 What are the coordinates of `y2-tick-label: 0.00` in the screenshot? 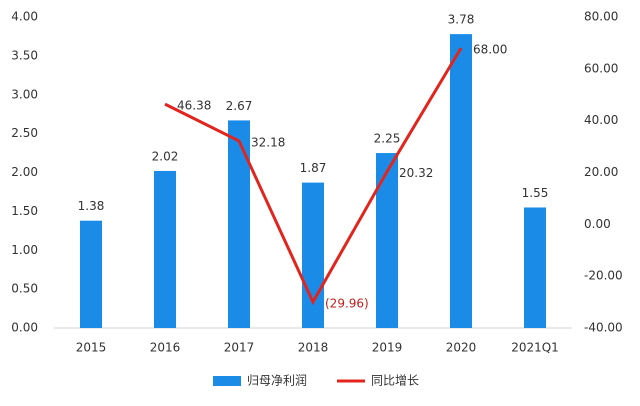 It's located at (597, 224).